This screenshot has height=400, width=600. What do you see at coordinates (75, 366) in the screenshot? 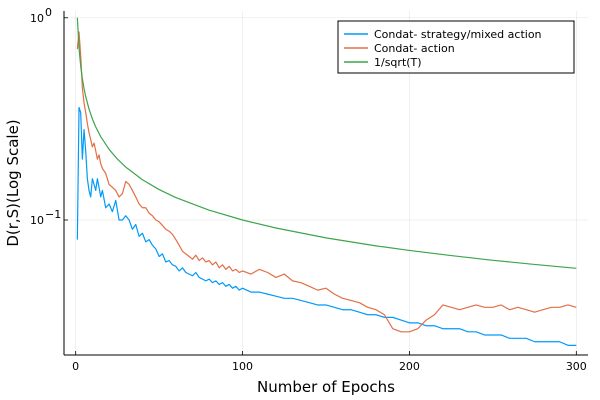
I see `x-tick-label: 0` at bounding box center [75, 366].